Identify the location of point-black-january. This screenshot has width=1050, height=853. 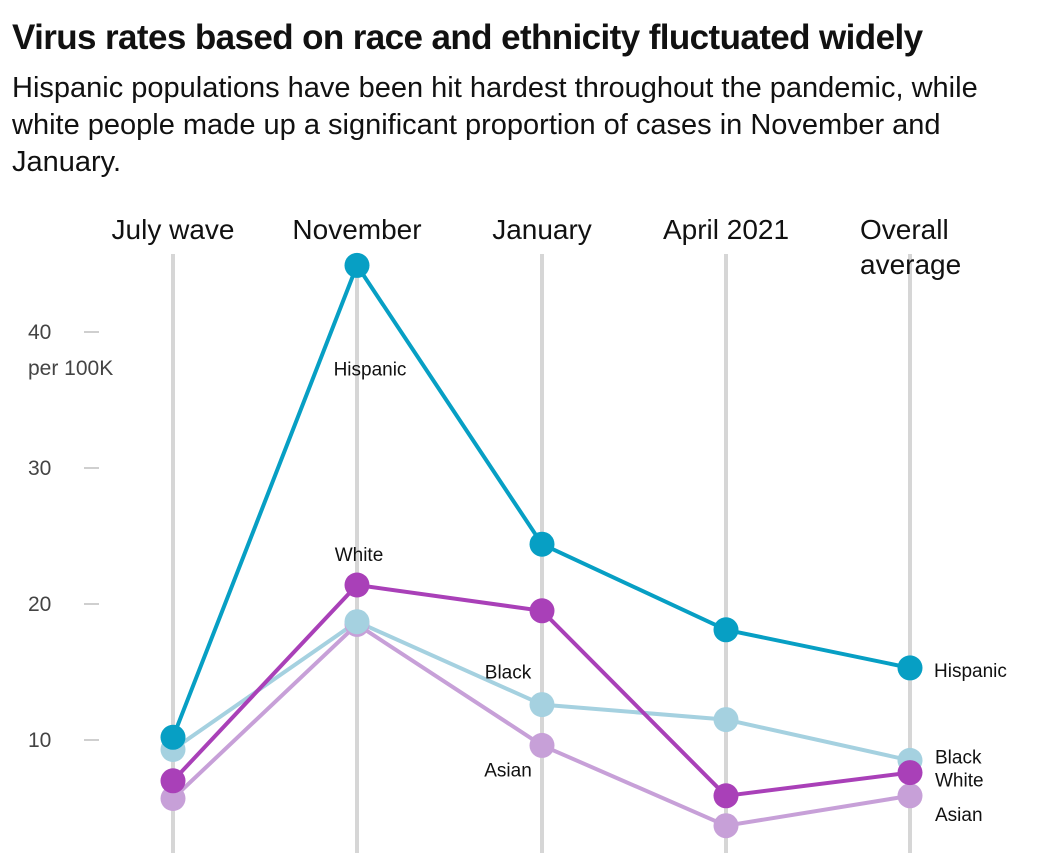
(542, 705).